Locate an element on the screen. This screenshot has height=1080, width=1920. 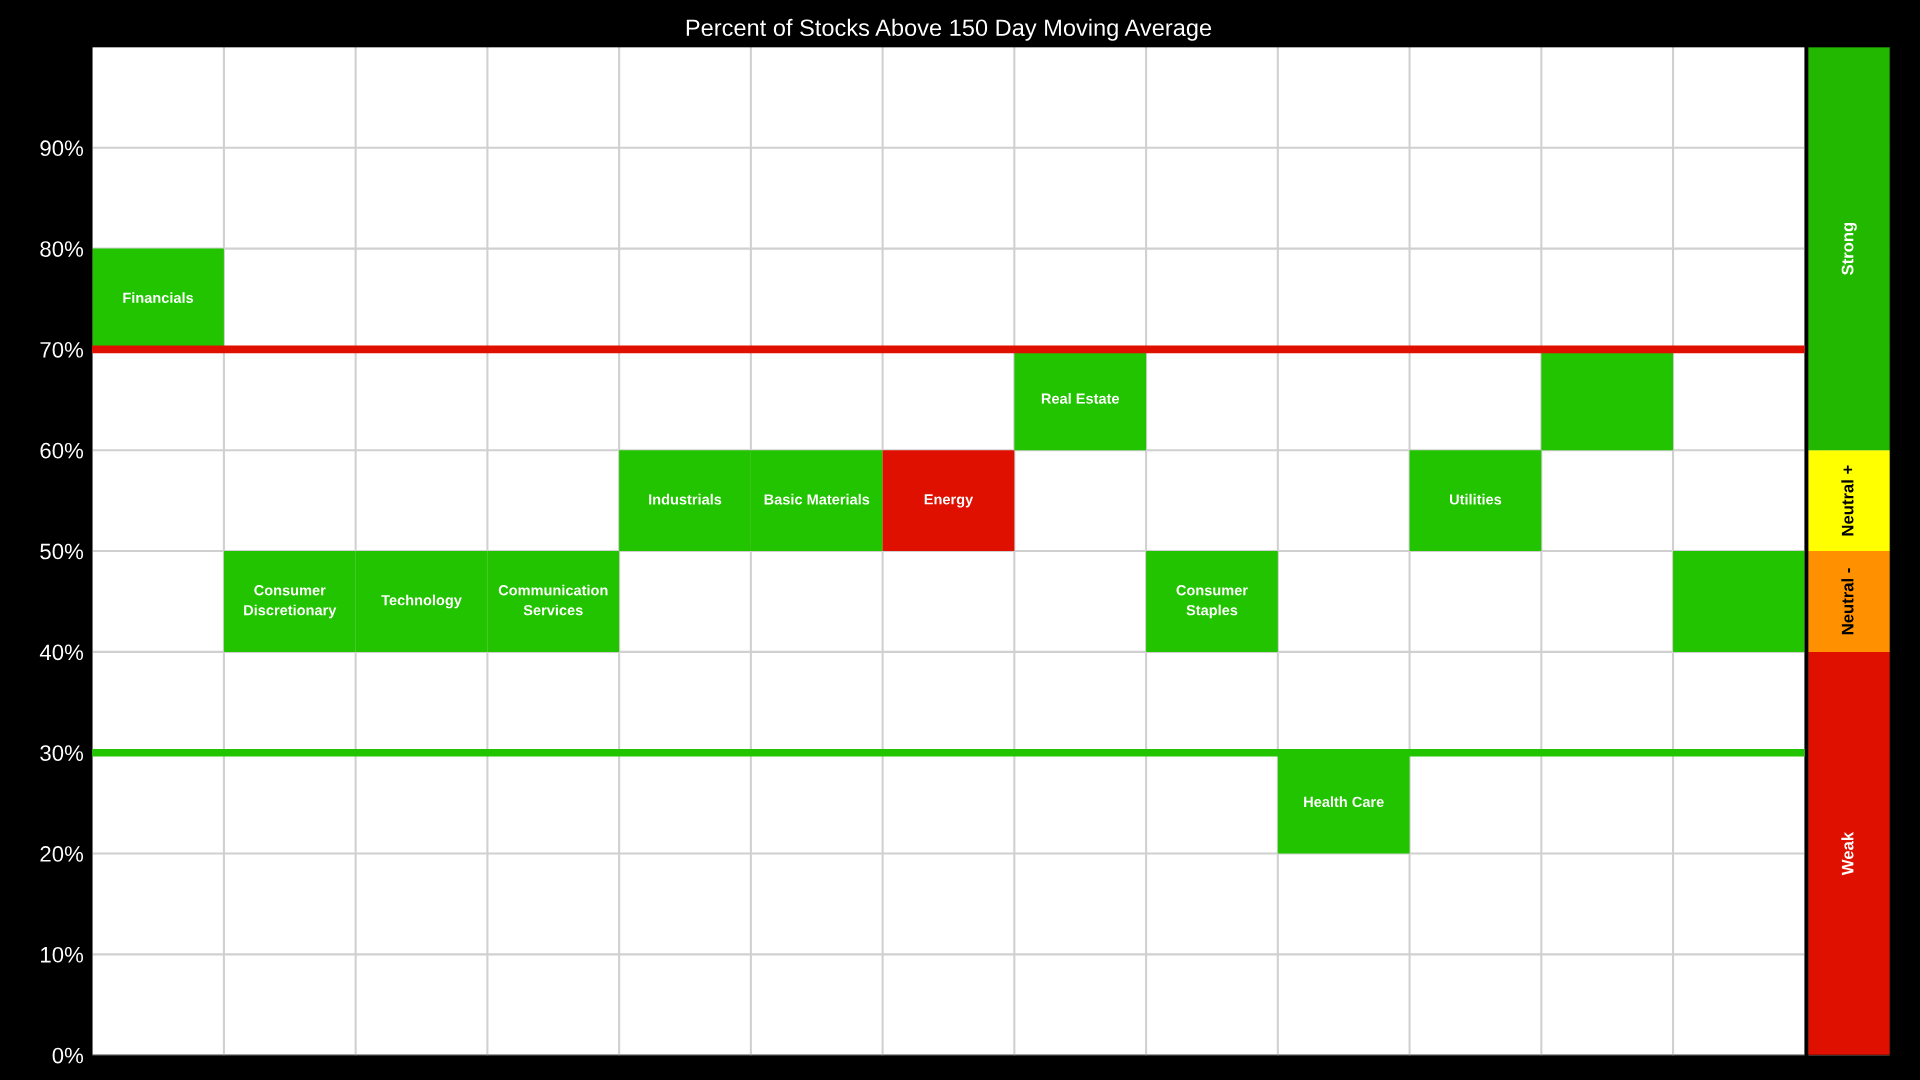
series-label: Neutral + is located at coordinates (1847, 500).